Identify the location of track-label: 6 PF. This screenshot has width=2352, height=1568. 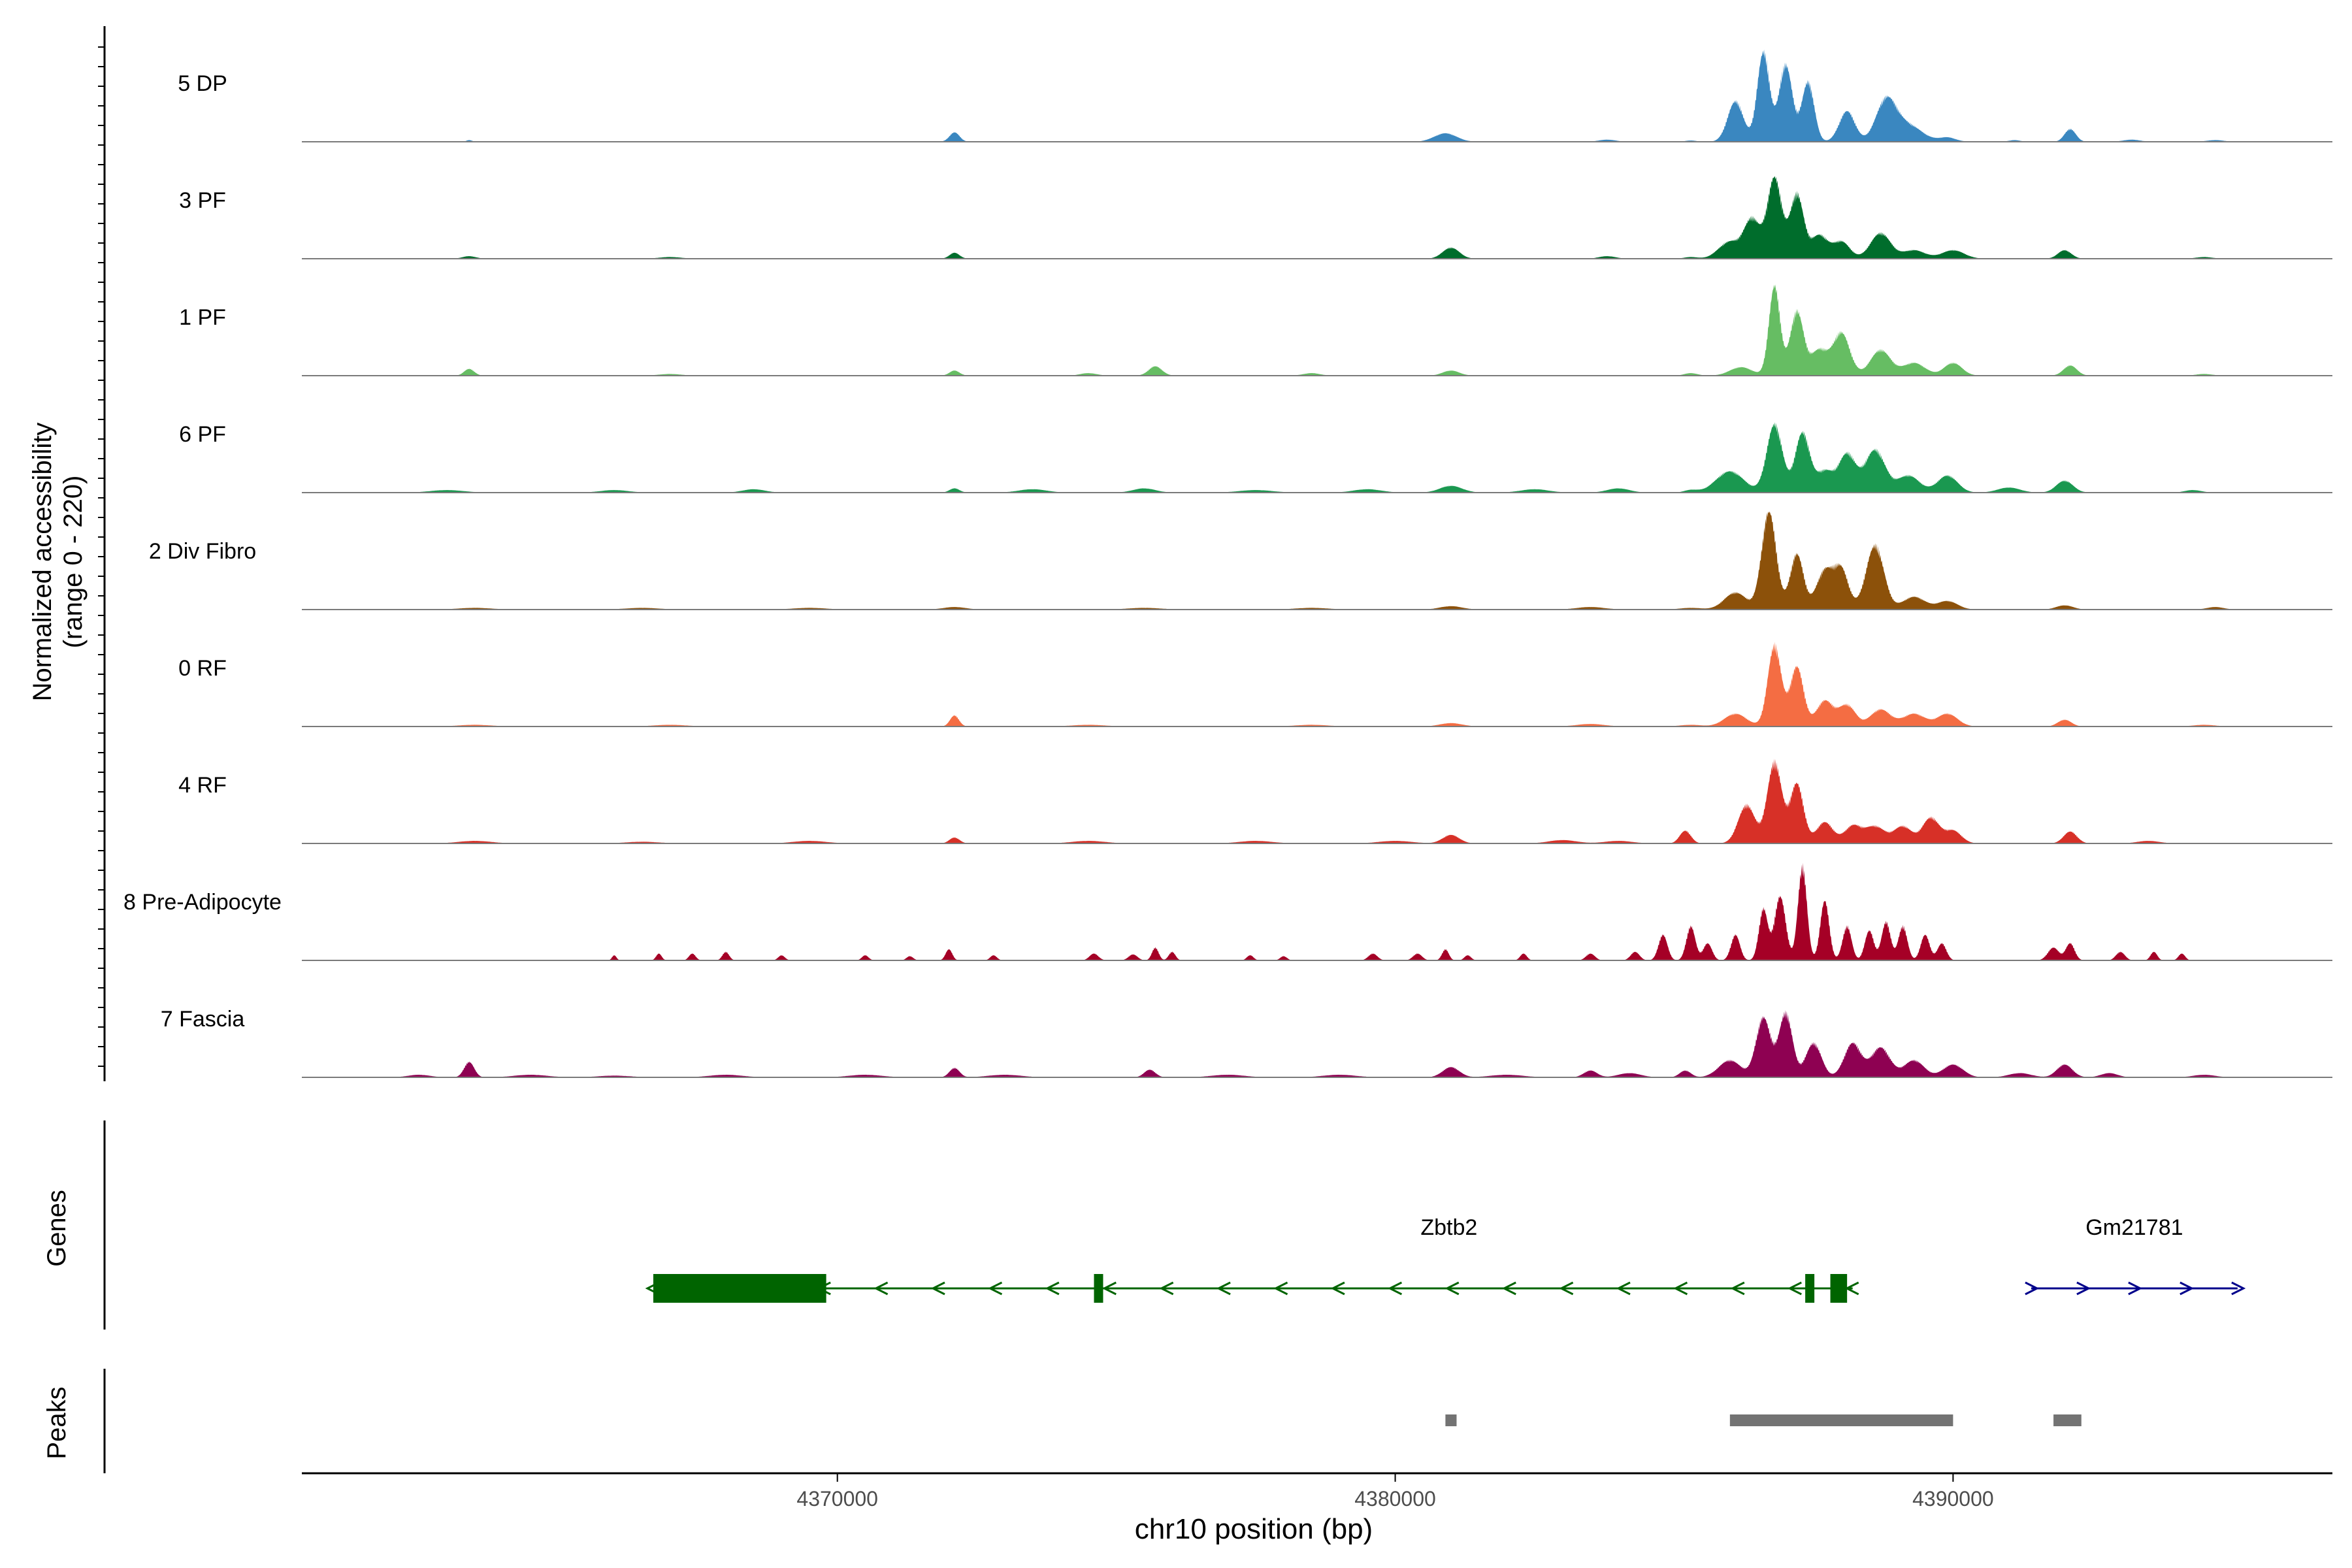
(202, 434).